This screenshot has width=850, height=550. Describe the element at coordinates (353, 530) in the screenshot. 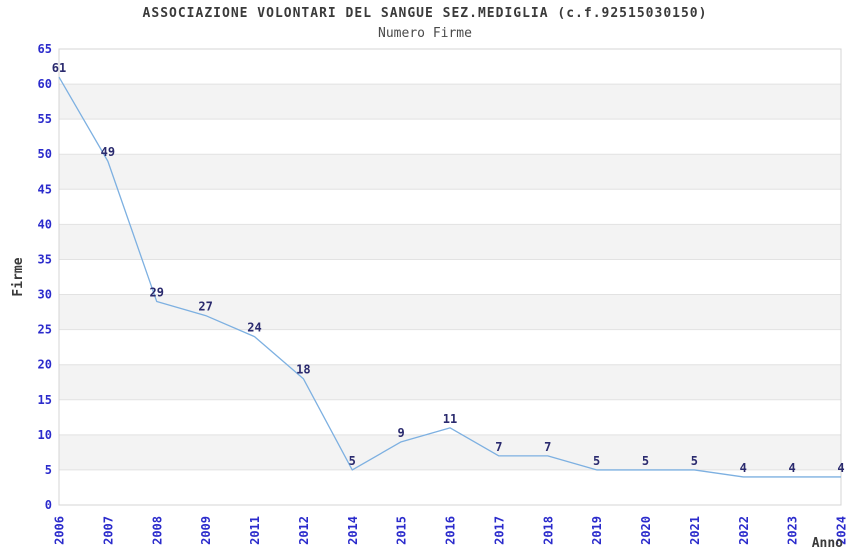

I see `x-tick-label: 2014` at that location.